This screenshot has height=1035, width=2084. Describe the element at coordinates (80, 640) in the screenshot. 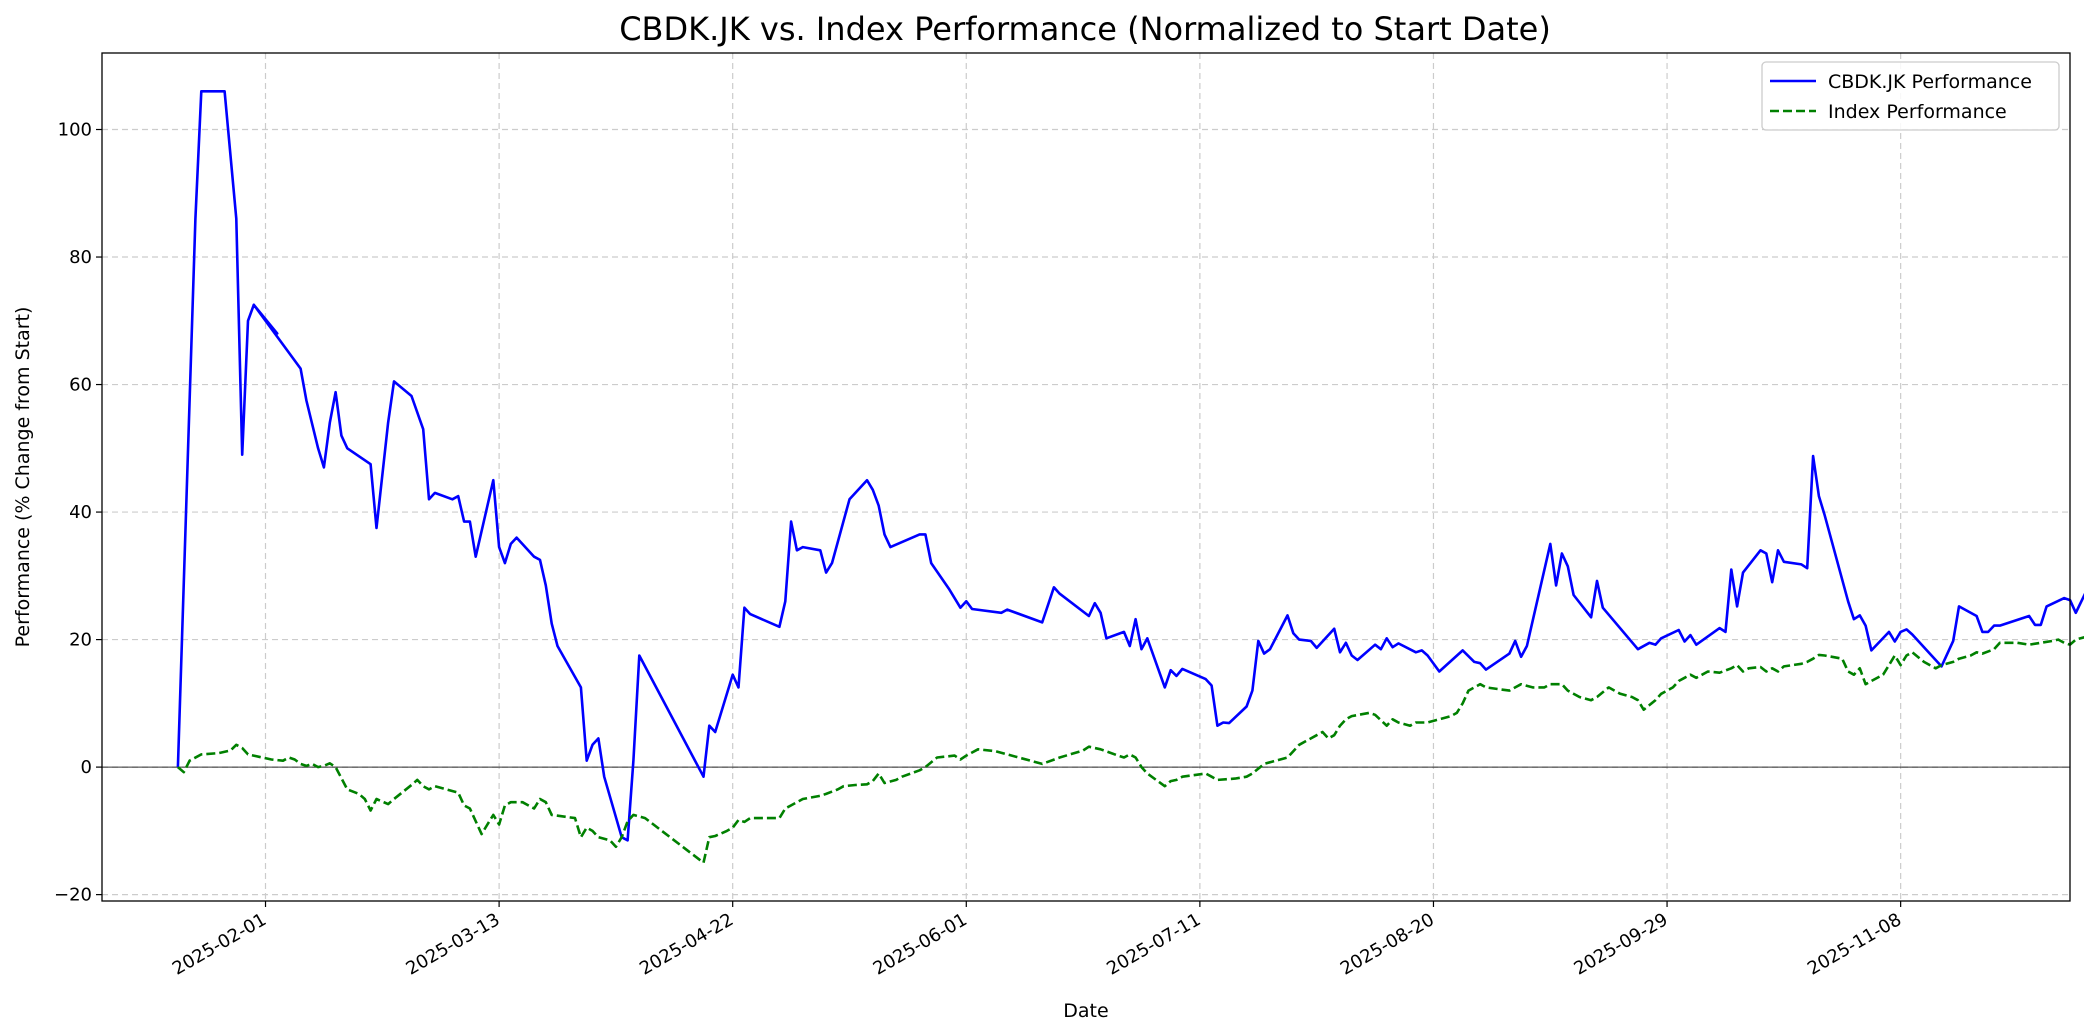

I see `y-tick-label: 20` at that location.